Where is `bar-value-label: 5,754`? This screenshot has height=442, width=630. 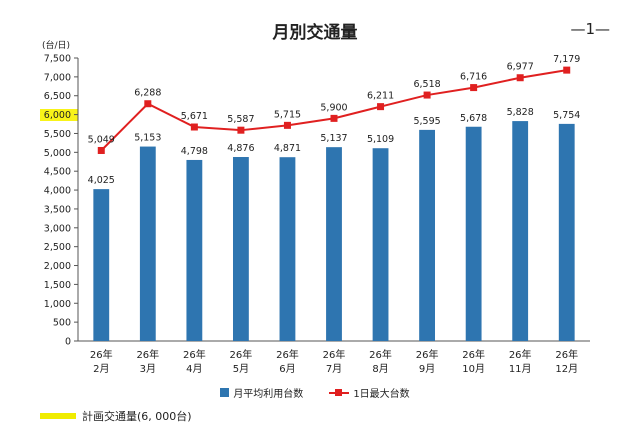
bar-value-label: 5,754 is located at coordinates (566, 115).